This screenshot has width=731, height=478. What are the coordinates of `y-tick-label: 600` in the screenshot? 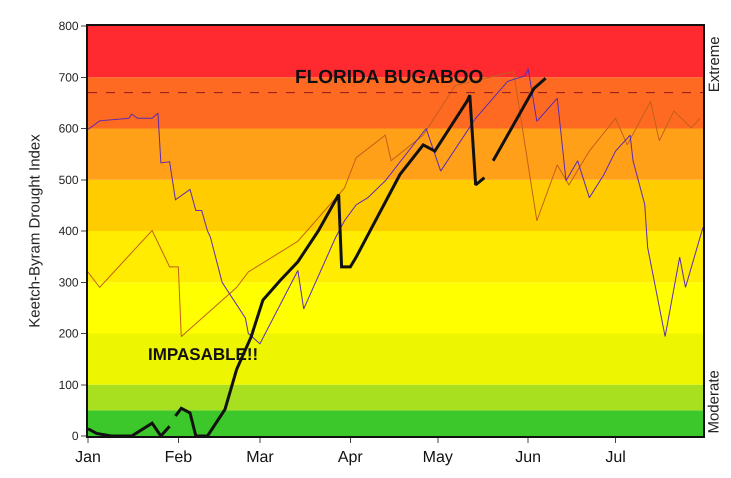 It's located at (68, 129).